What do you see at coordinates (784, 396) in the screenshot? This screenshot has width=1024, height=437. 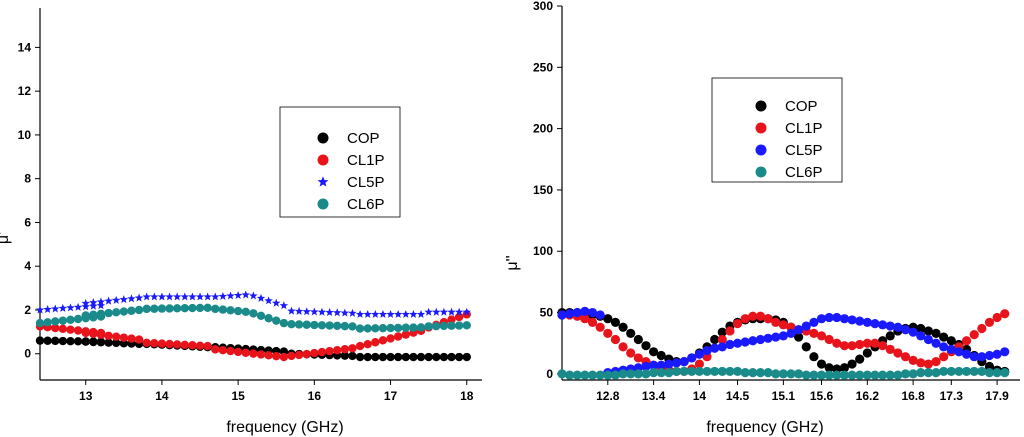 I see `right-x-tick-label: 15.1` at bounding box center [784, 396].